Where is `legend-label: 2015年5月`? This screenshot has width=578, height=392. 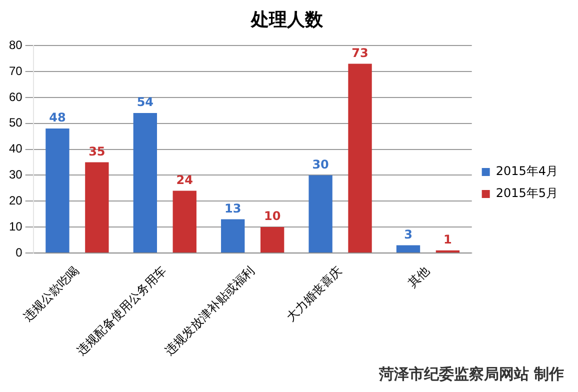 legend-label: 2015年5月 is located at coordinates (527, 193).